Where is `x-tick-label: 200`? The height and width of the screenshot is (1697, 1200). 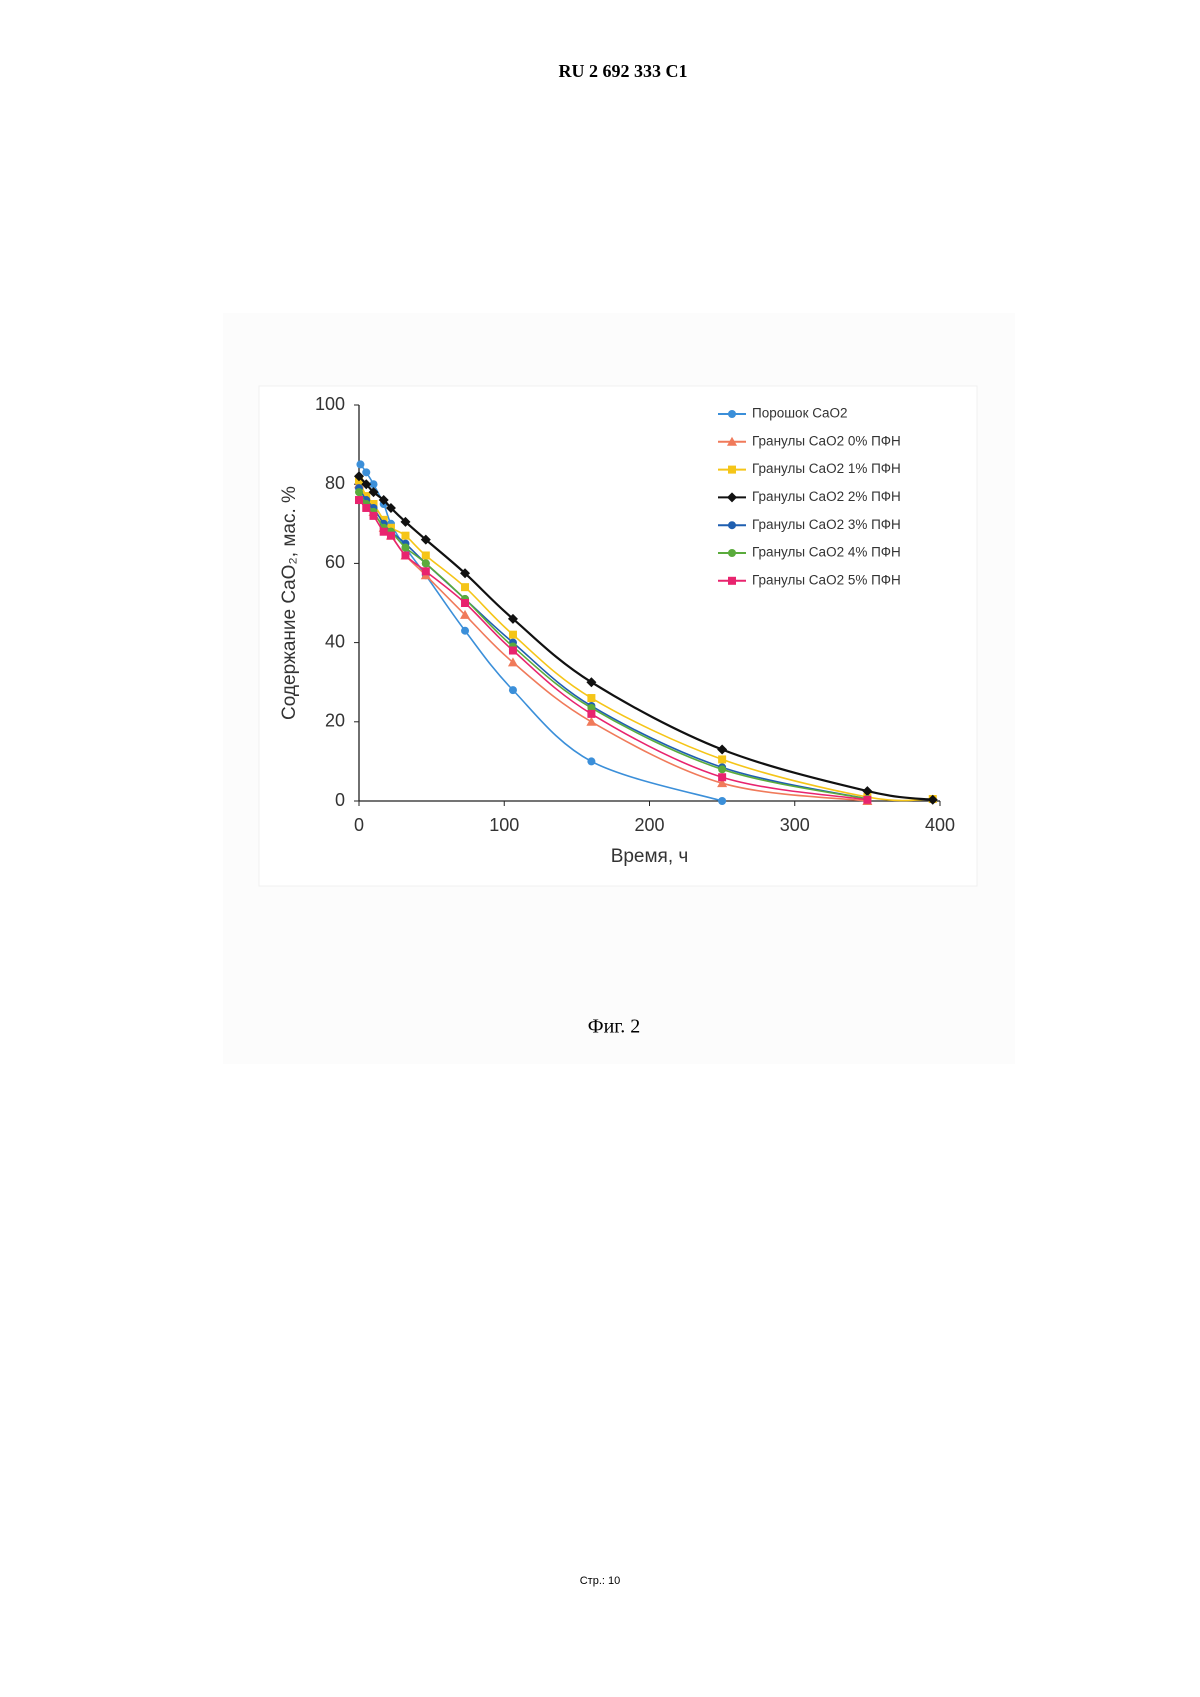 x-tick-label: 200 is located at coordinates (649, 825).